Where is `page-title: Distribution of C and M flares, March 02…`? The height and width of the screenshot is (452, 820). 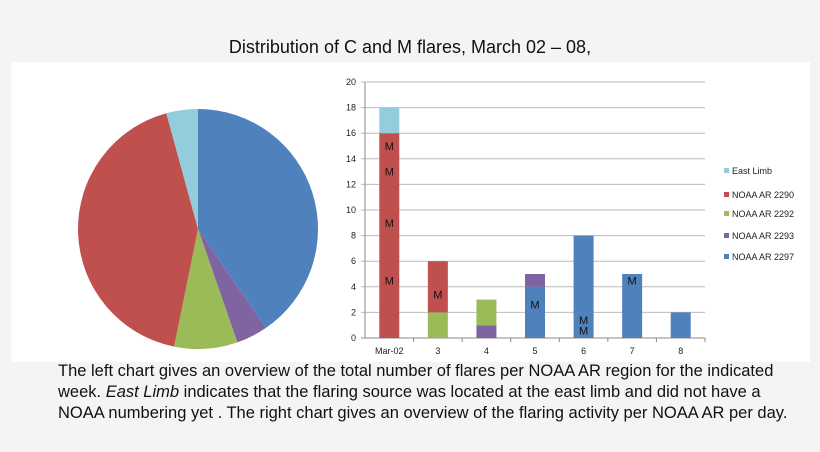
page-title: Distribution of C and M flares, March 02… is located at coordinates (410, 47).